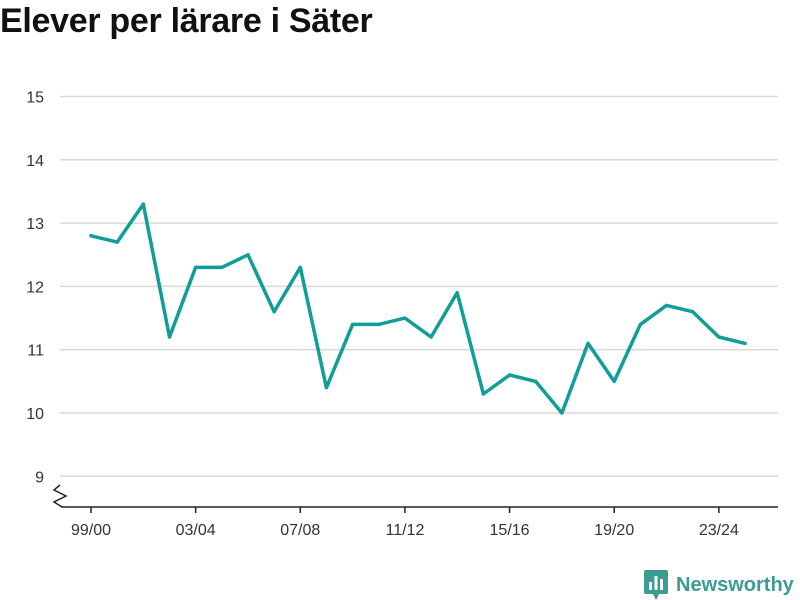  What do you see at coordinates (300, 530) in the screenshot?
I see `x-tick-label: 07/08` at bounding box center [300, 530].